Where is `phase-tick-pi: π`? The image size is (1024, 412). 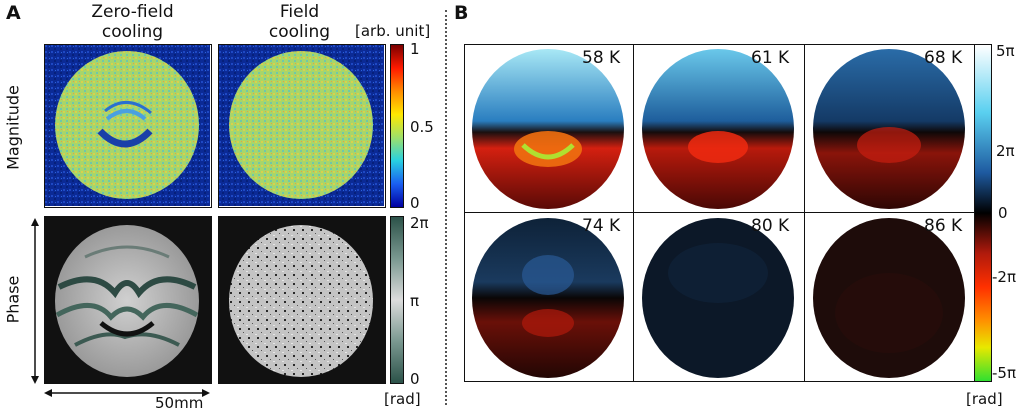
phase-tick-pi: π is located at coordinates (415, 301).